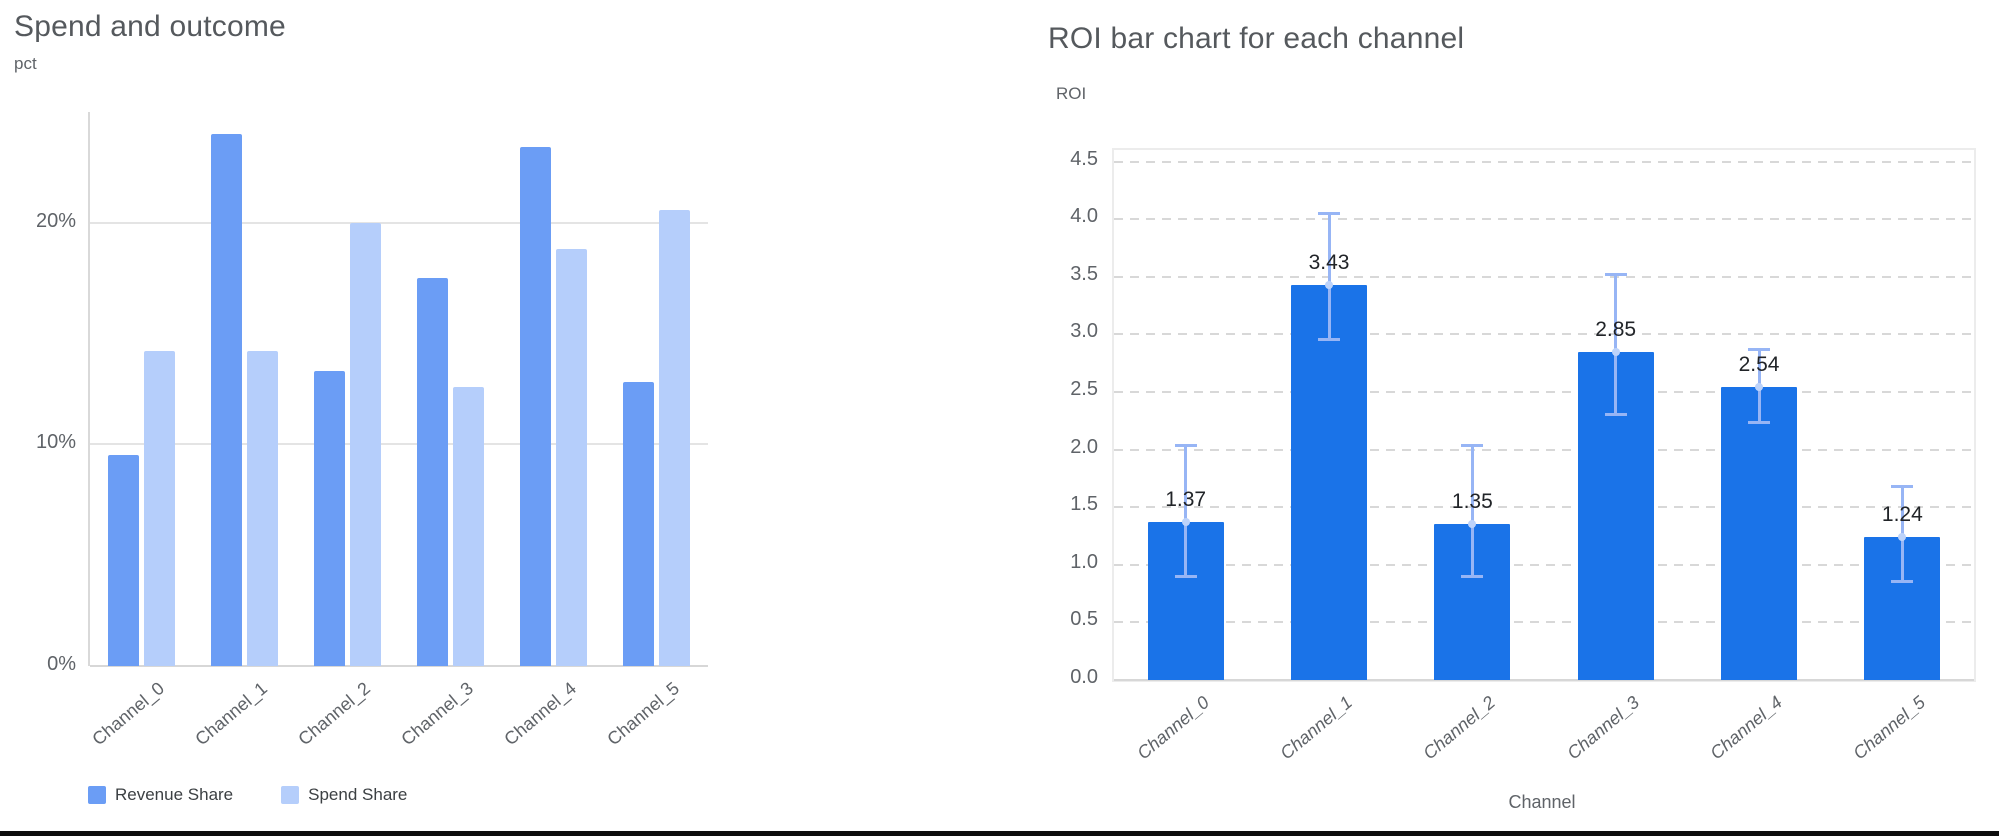  I want to click on gridline-3.5, so click(1544, 276).